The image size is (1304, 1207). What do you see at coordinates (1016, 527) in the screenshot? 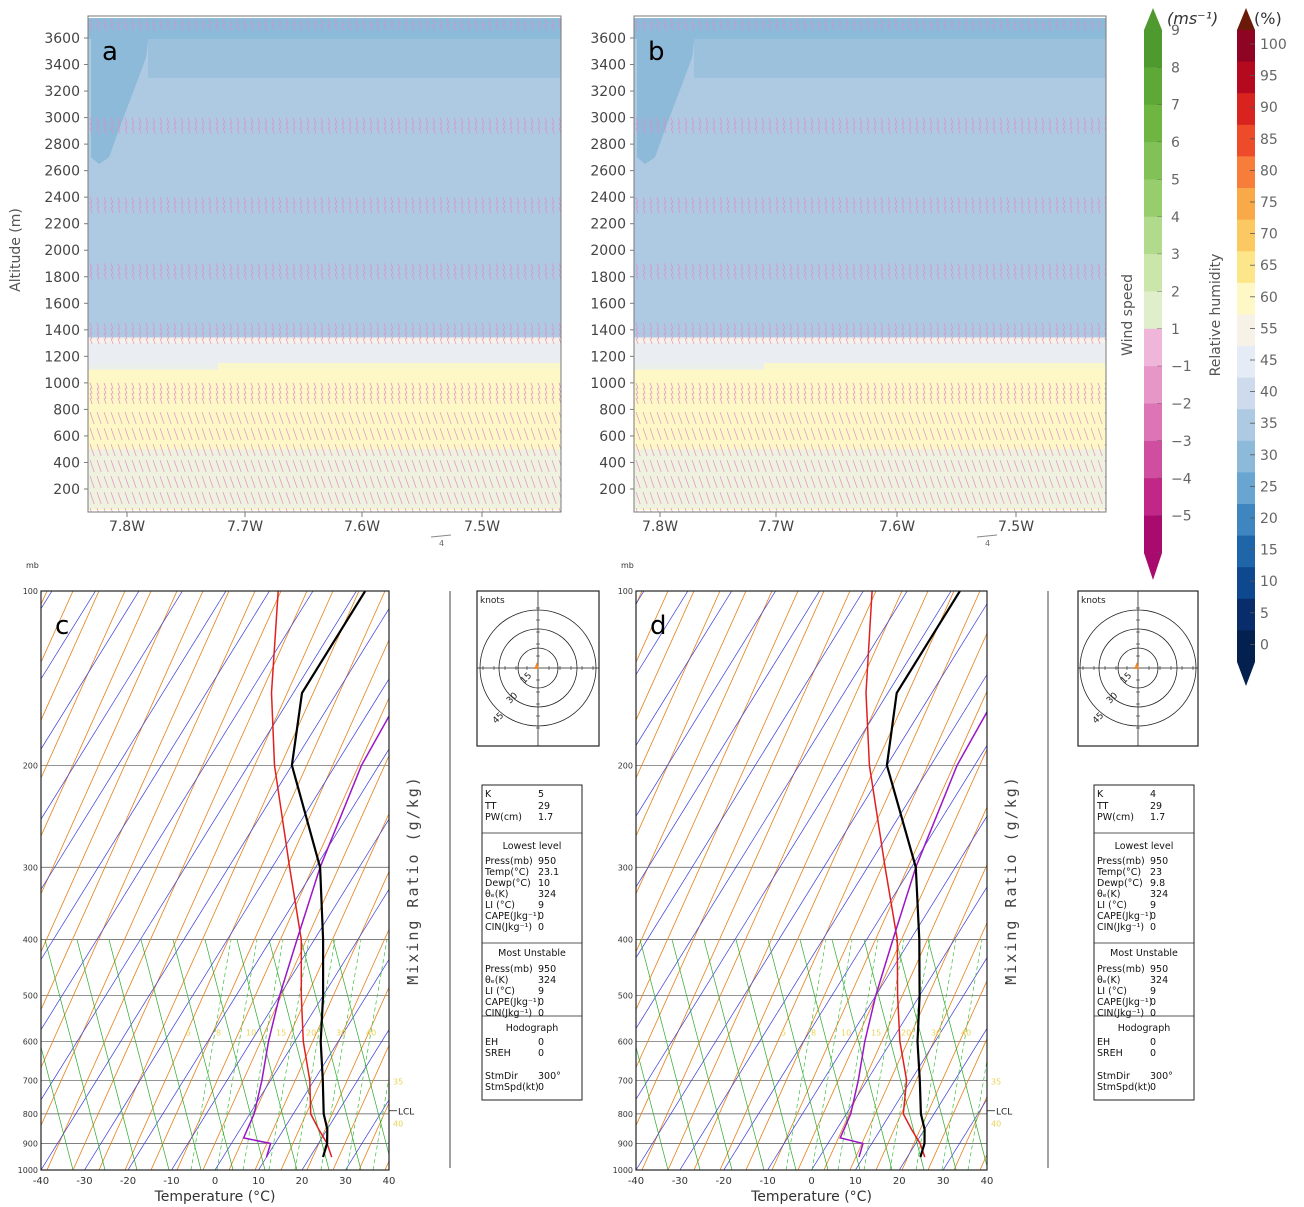
I see `x-tick-label: 7.5W` at bounding box center [1016, 527].